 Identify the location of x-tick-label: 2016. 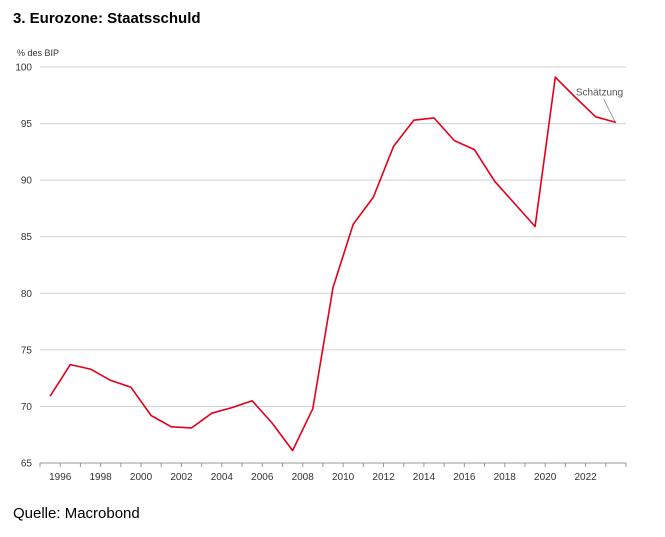
(464, 477).